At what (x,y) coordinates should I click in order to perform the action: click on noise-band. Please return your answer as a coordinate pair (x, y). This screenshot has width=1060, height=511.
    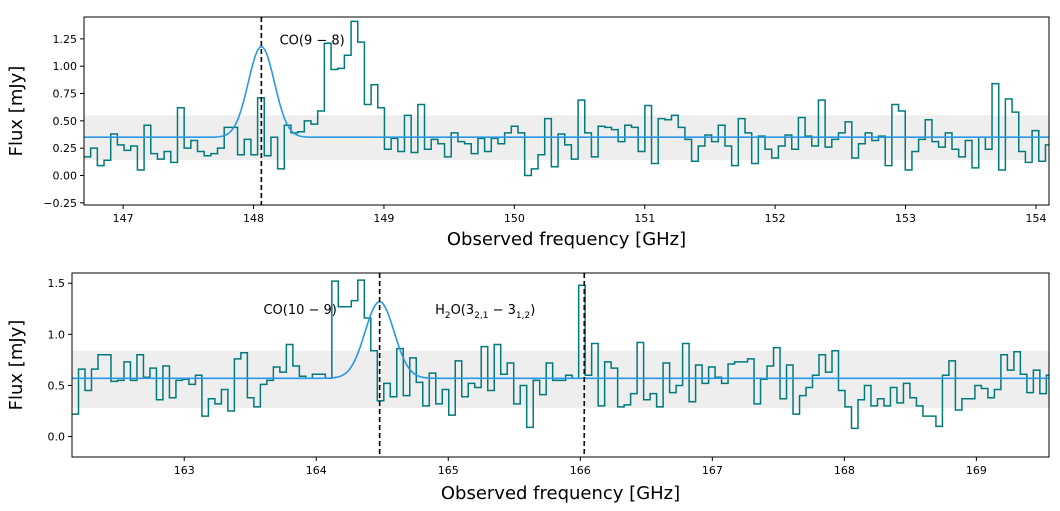
    Looking at the image, I should click on (560, 379).